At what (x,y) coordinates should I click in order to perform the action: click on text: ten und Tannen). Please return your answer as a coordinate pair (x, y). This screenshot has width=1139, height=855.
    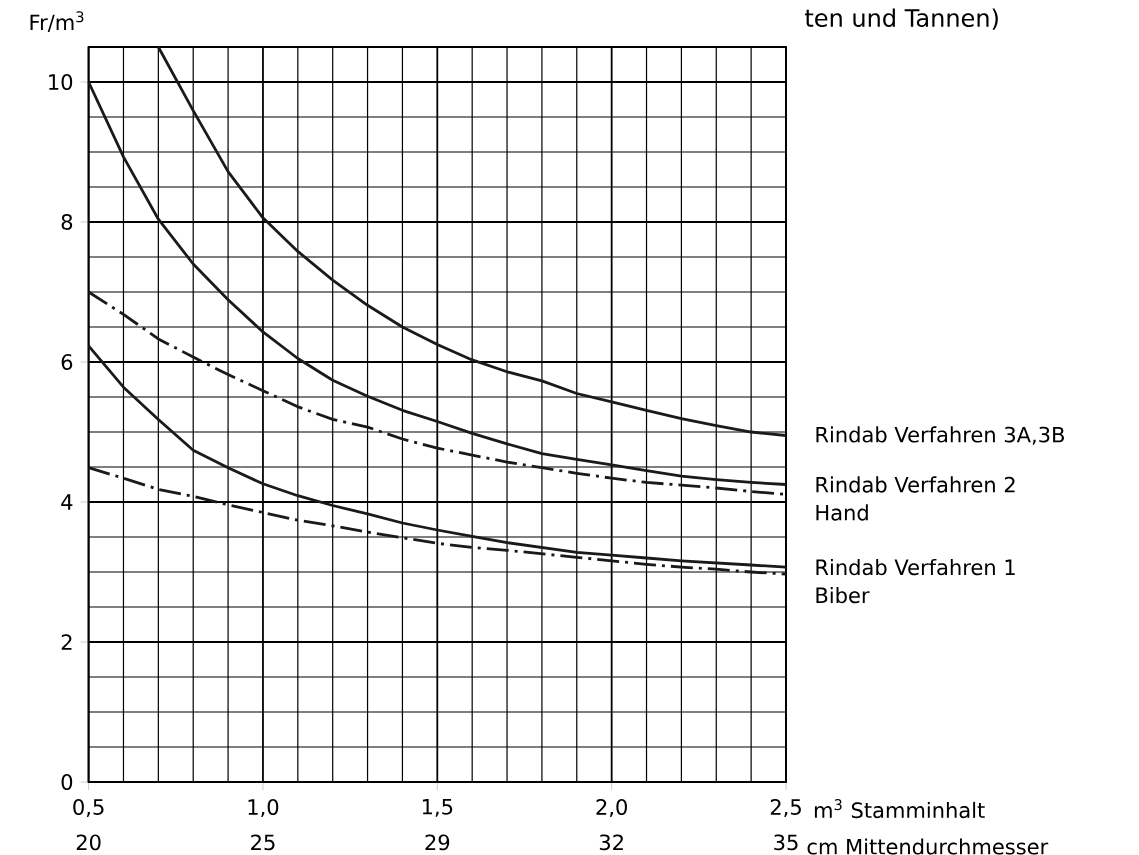
    Looking at the image, I should click on (901, 19).